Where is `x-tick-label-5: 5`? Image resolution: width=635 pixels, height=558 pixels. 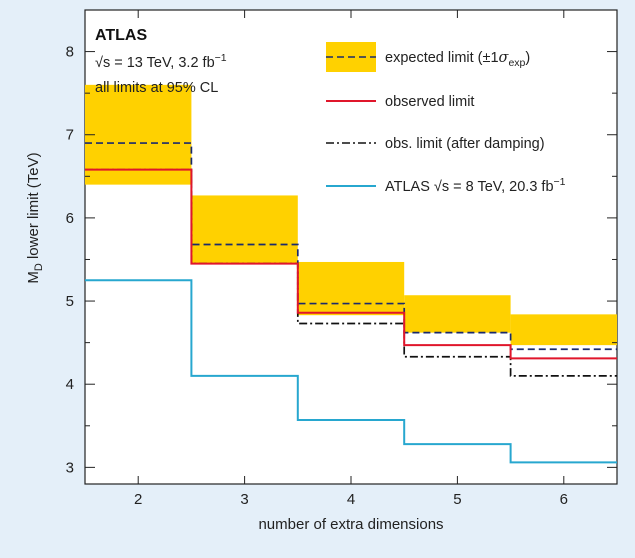
x-tick-label-5: 5 is located at coordinates (457, 499).